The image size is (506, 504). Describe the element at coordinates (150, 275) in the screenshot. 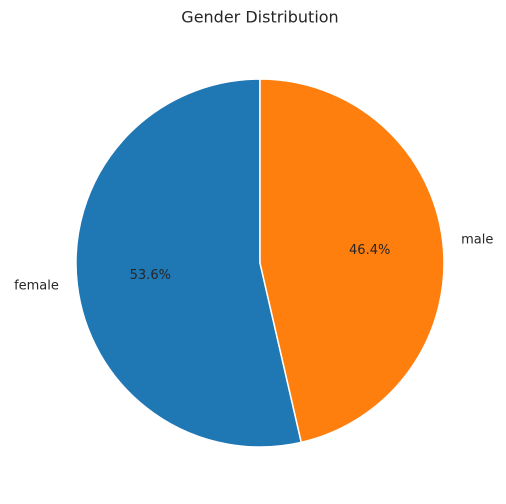

I see `value-label: 53.6%` at that location.